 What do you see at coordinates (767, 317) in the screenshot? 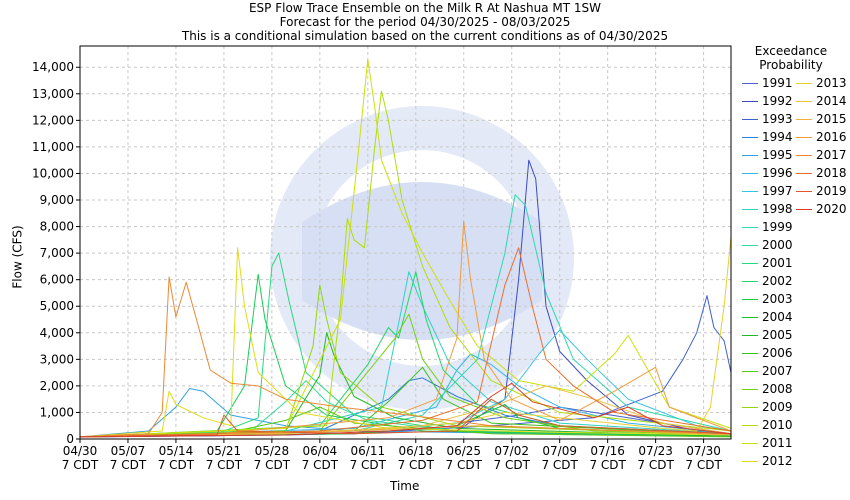
I see `legend-item-2004: 2004` at bounding box center [767, 317].